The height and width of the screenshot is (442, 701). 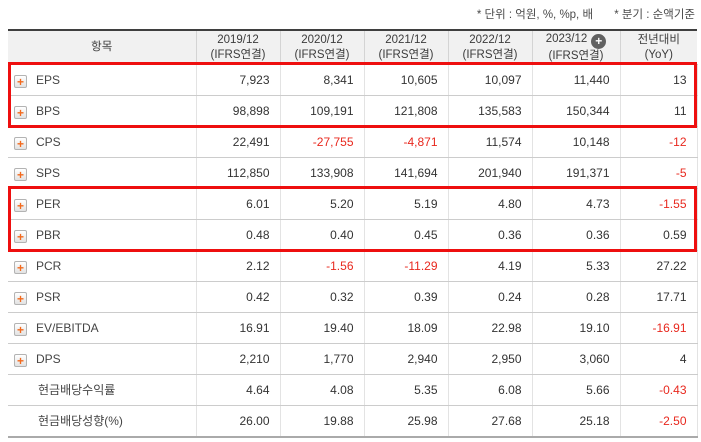 I want to click on table-row: + DPS 2,210 1,770 2,940 2,950 3,060 4, so click(x=353, y=359).